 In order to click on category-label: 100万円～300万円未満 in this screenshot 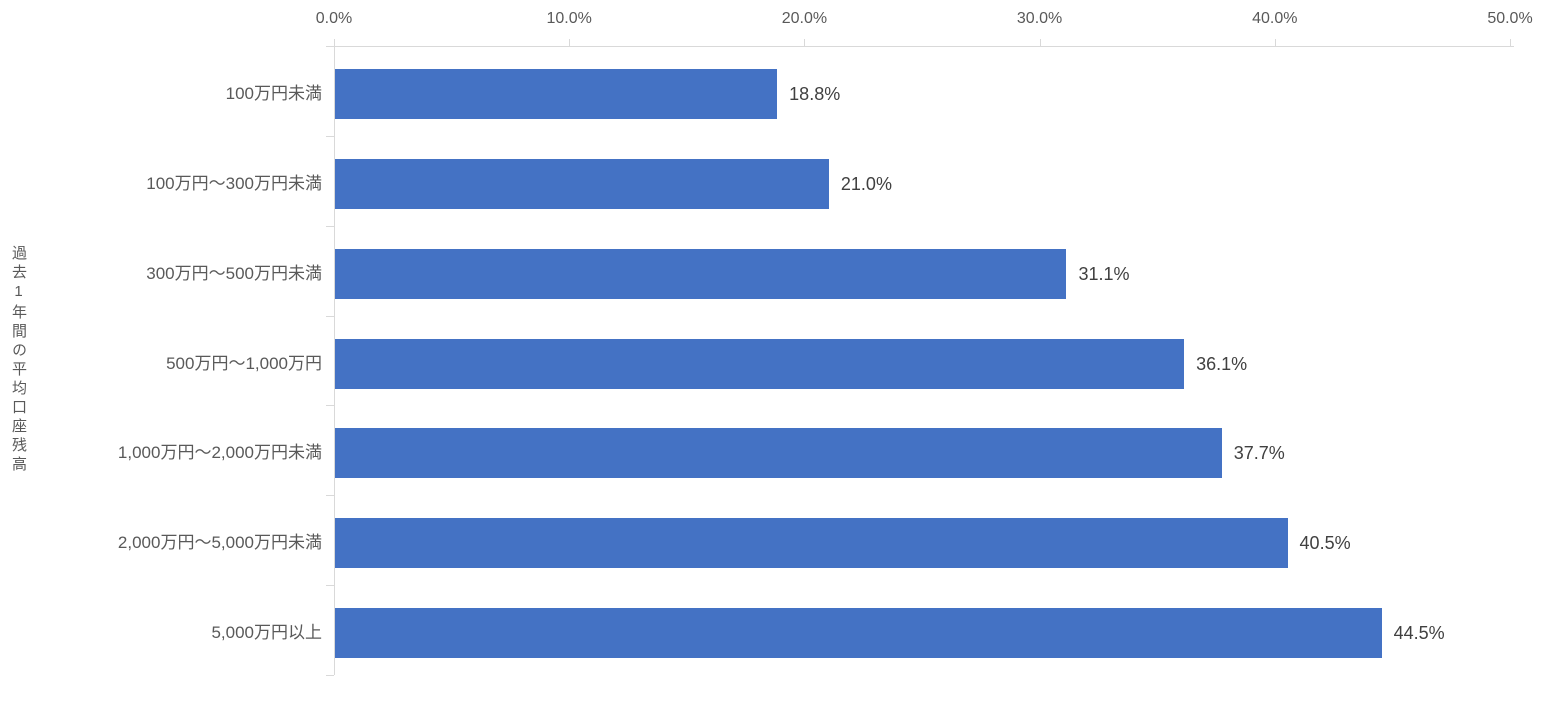, I will do `click(234, 183)`.